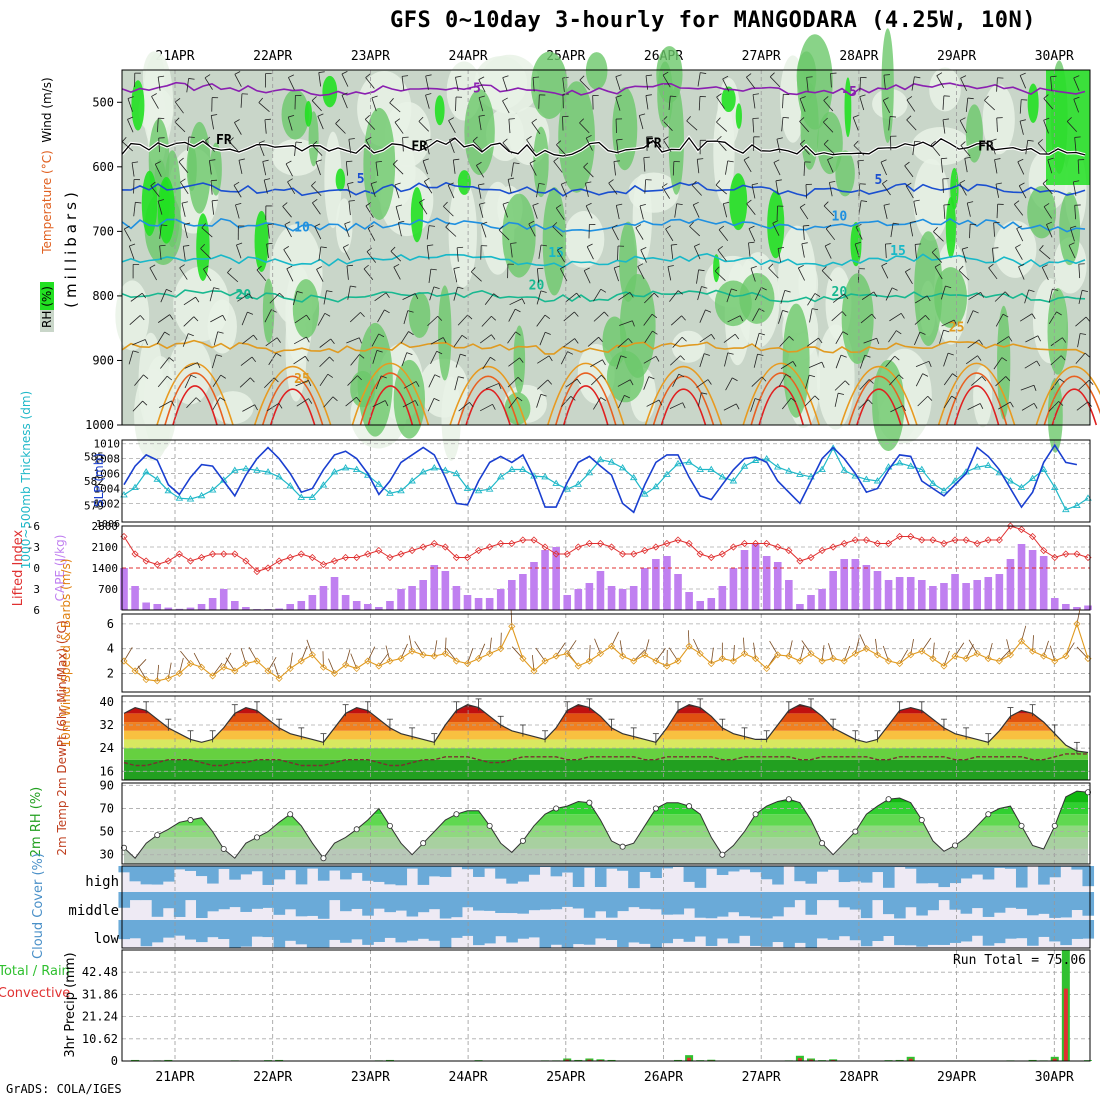 The width and height of the screenshot is (1100, 1100). Describe the element at coordinates (835, 377) in the screenshot. I see `rh-low-region` at that location.